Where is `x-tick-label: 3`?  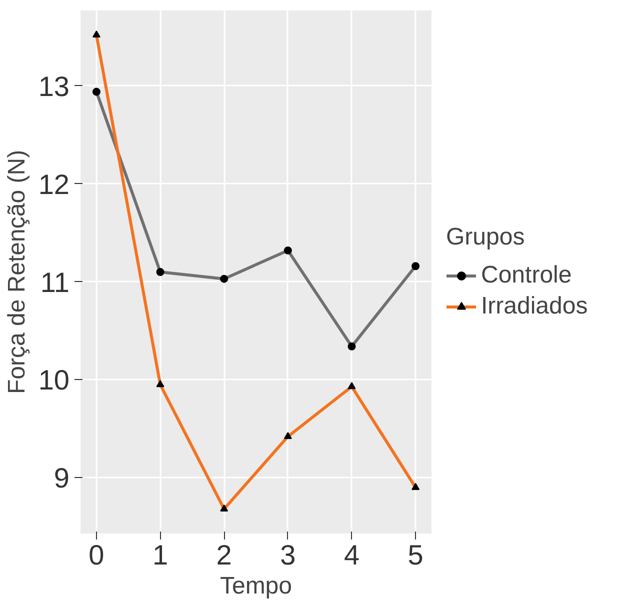
x-tick-label: 3 is located at coordinates (288, 555).